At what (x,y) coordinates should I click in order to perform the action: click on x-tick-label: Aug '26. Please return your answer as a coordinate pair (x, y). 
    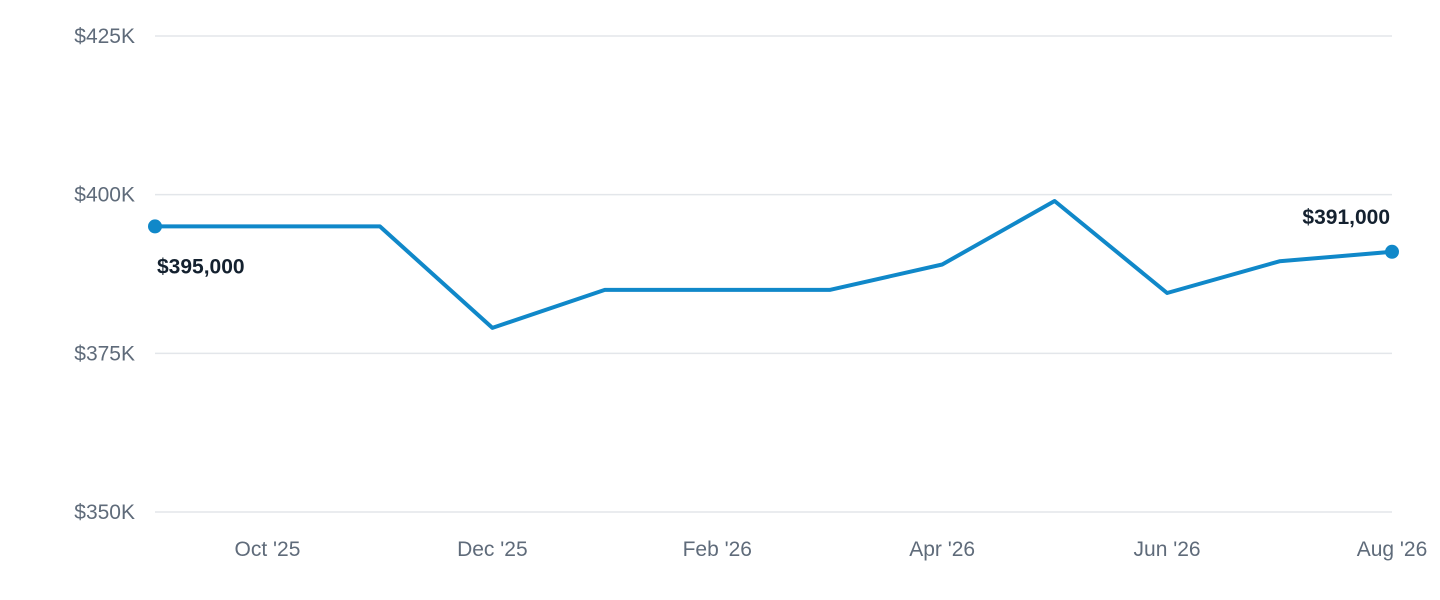
    Looking at the image, I should click on (1392, 549).